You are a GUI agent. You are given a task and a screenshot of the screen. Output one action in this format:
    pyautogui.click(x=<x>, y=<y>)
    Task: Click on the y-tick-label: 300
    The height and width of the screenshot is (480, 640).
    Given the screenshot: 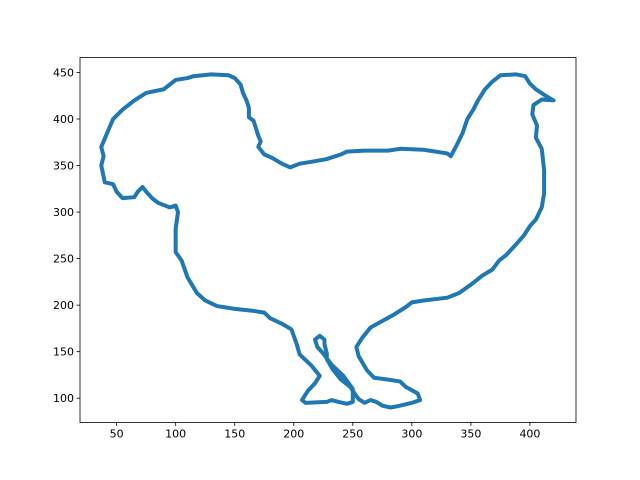 What is the action you would take?
    pyautogui.click(x=63, y=212)
    